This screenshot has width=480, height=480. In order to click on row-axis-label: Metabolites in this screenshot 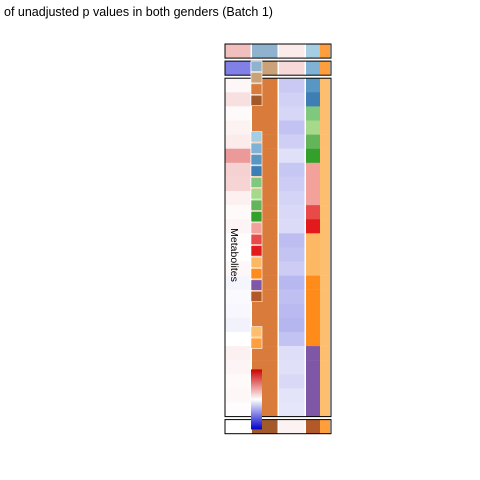, I will do `click(234, 255)`.